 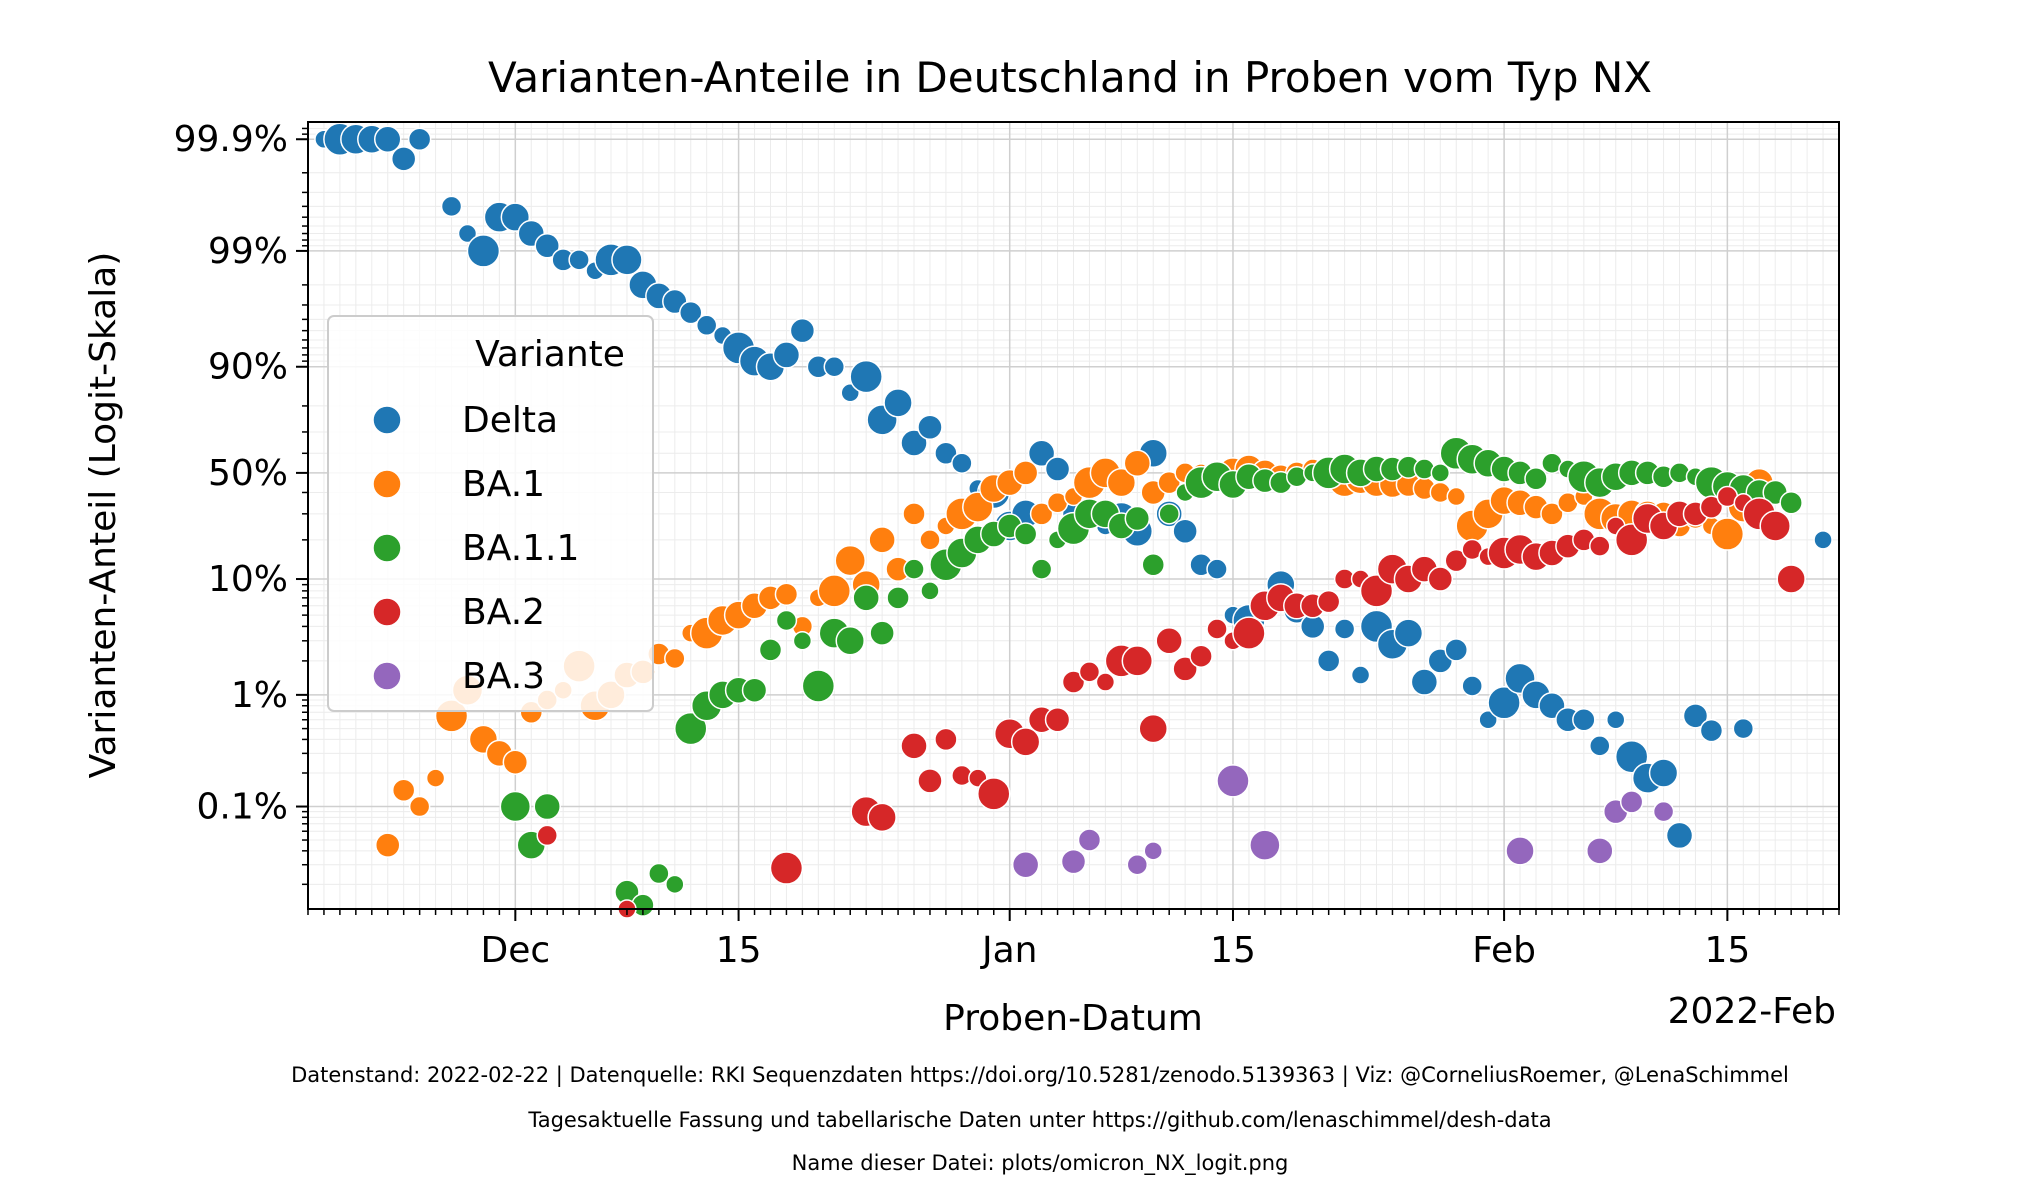 I want to click on legend-label: Delta, so click(x=510, y=420).